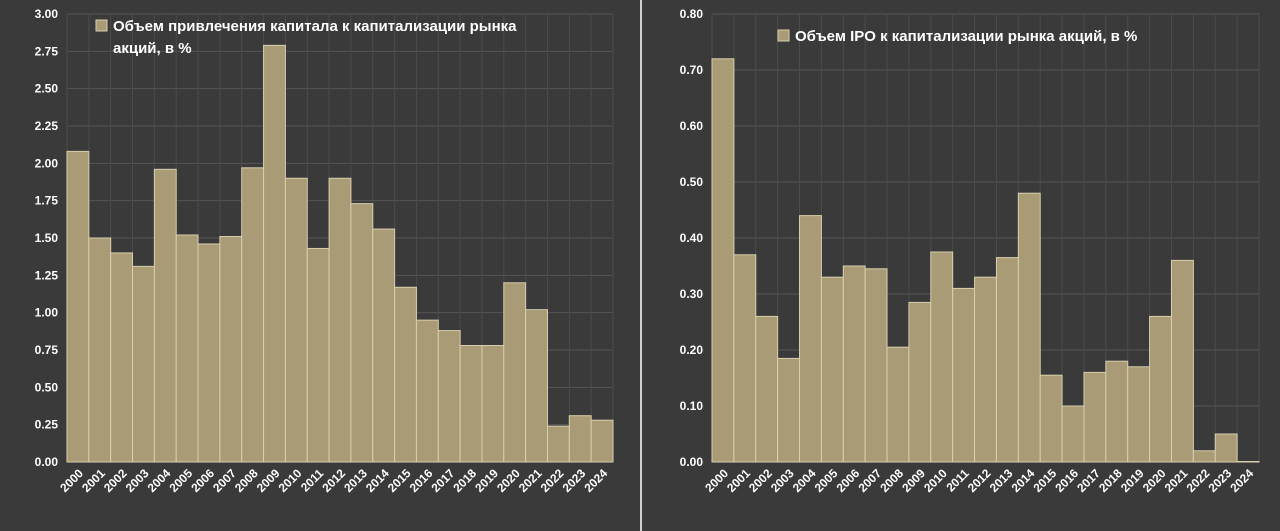 The height and width of the screenshot is (531, 1280). What do you see at coordinates (47, 238) in the screenshot?
I see `y-tick-label: 1.50` at bounding box center [47, 238].